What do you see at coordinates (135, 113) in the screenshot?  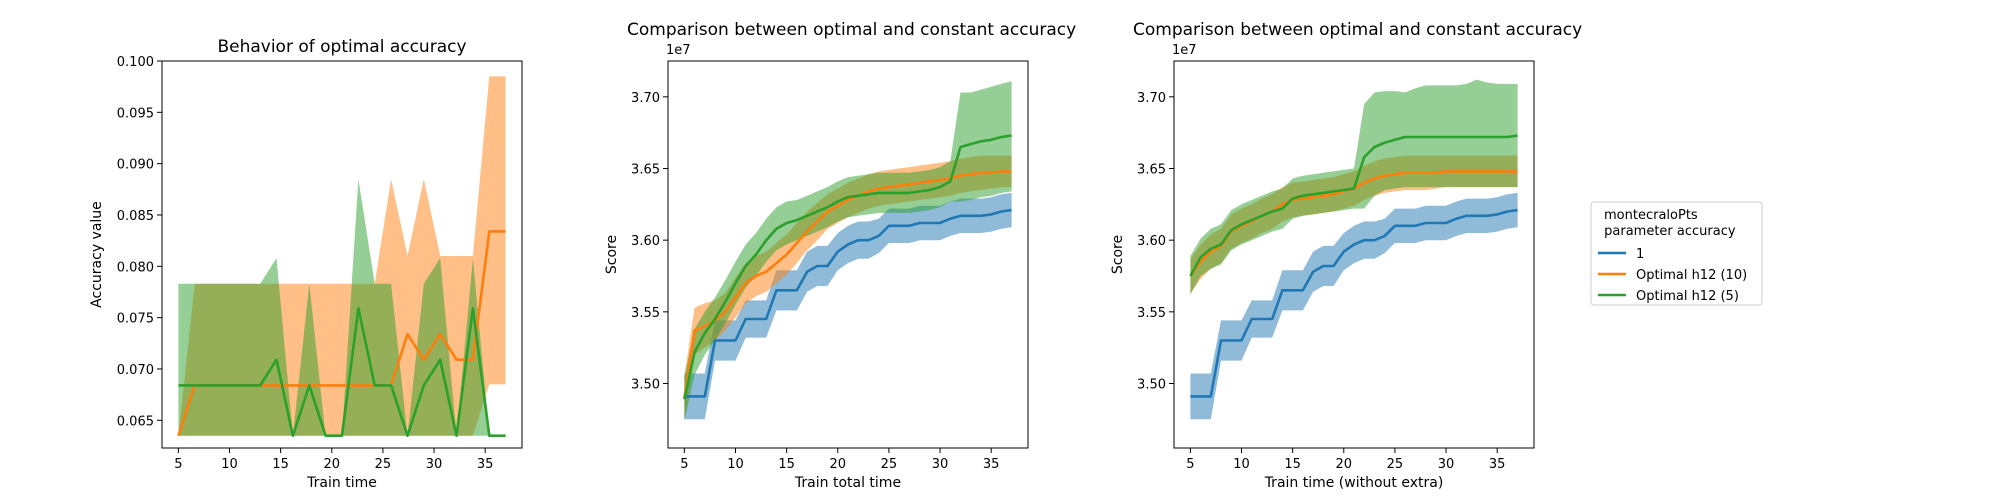 I see `y-tick-label: 0.095` at bounding box center [135, 113].